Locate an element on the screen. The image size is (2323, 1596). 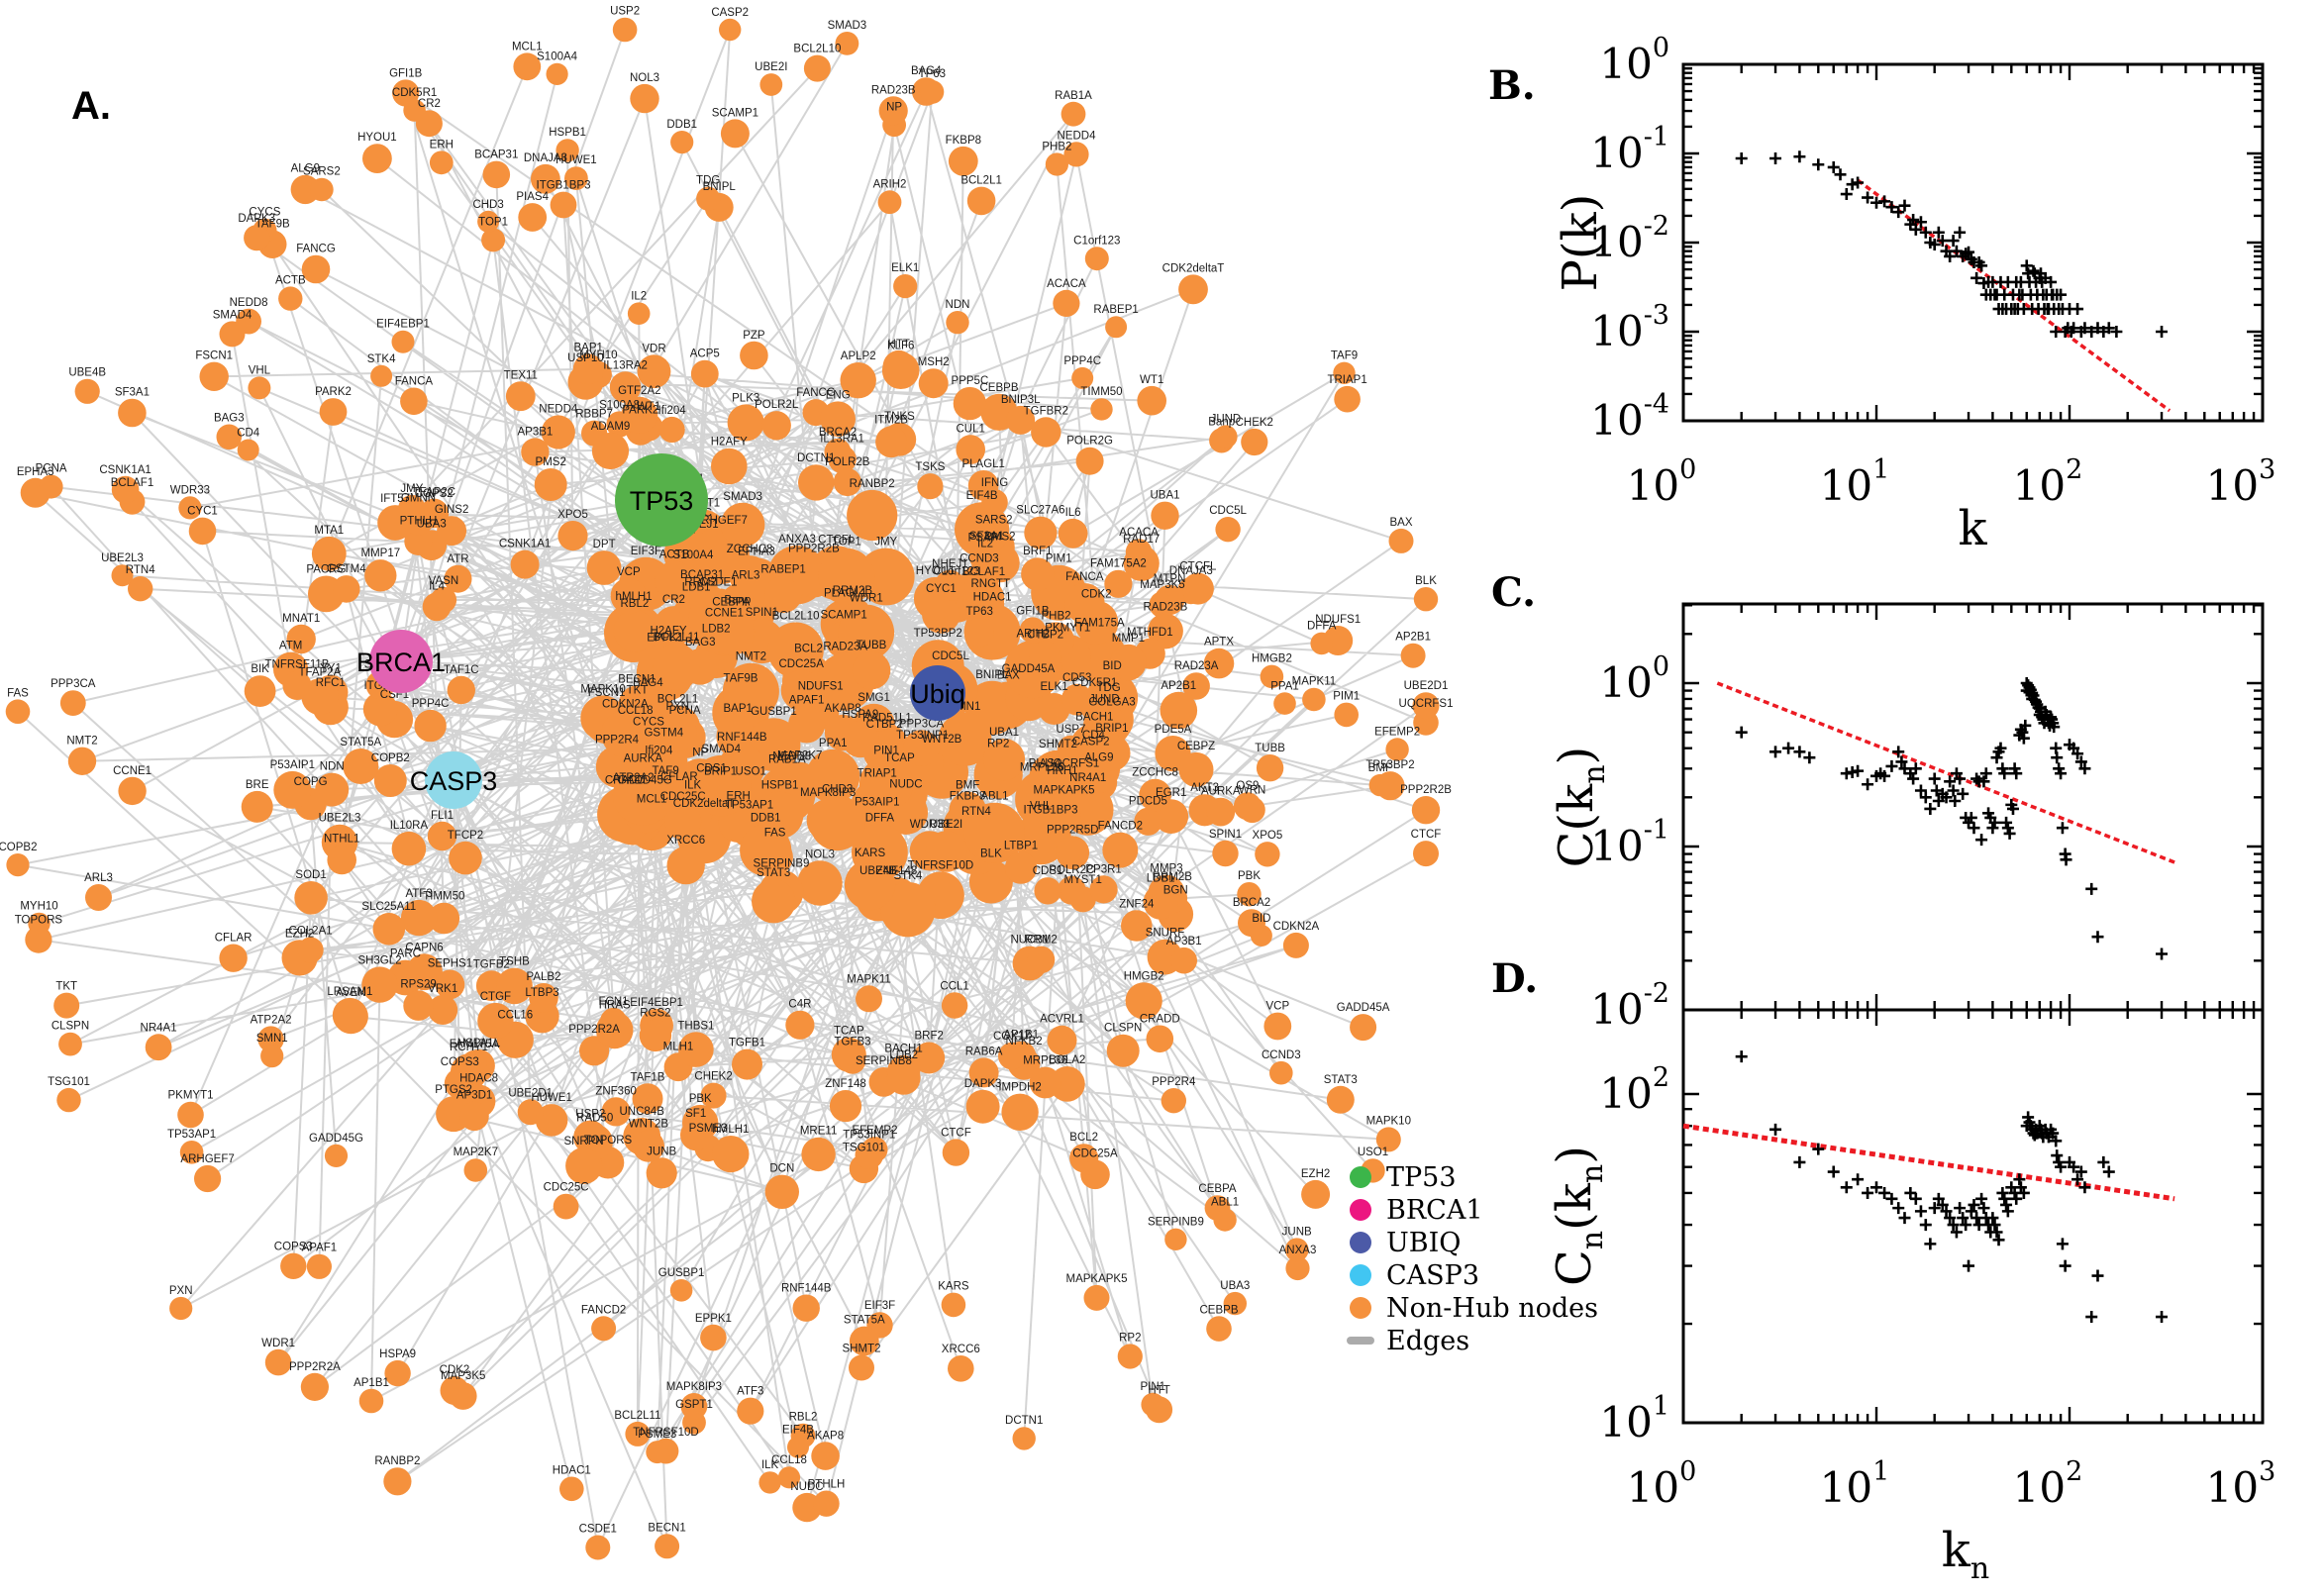
hub-node-casp3 is located at coordinates (453, 780).